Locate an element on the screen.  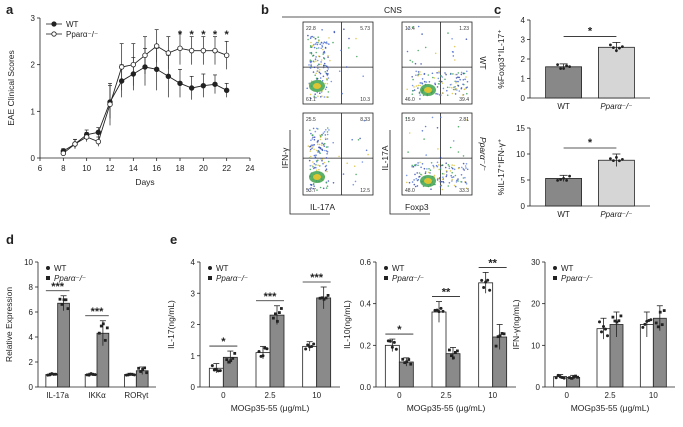
significance-star: ** is located at coordinates (446, 293).